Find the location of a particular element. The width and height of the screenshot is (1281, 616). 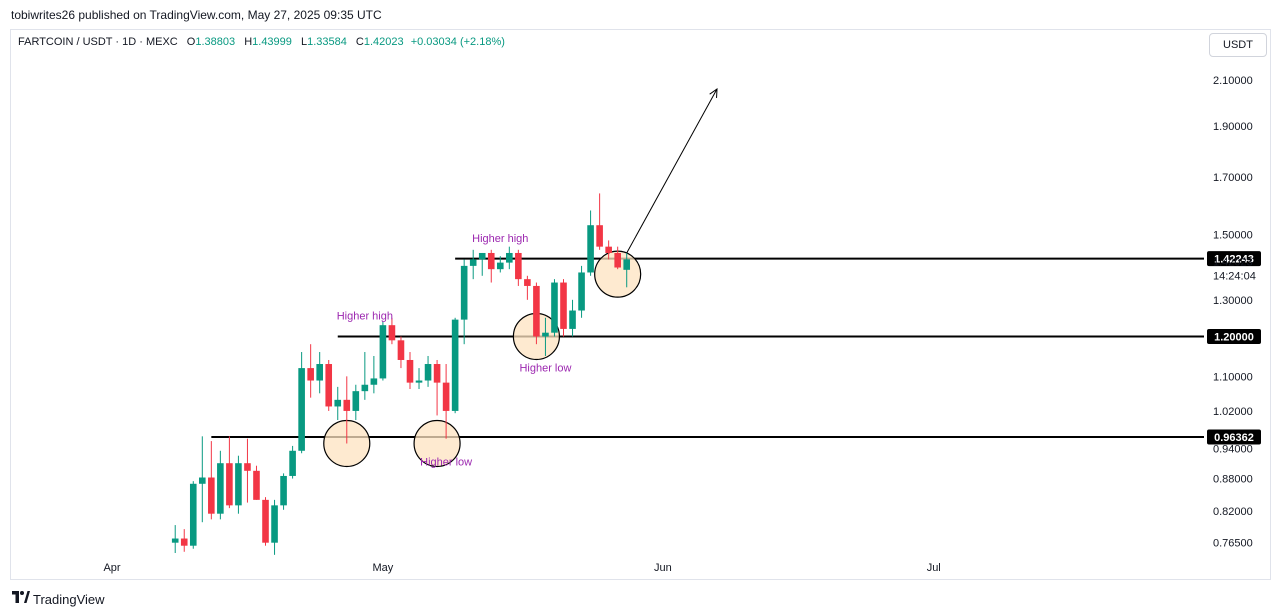

highlight-circles is located at coordinates (482, 359).